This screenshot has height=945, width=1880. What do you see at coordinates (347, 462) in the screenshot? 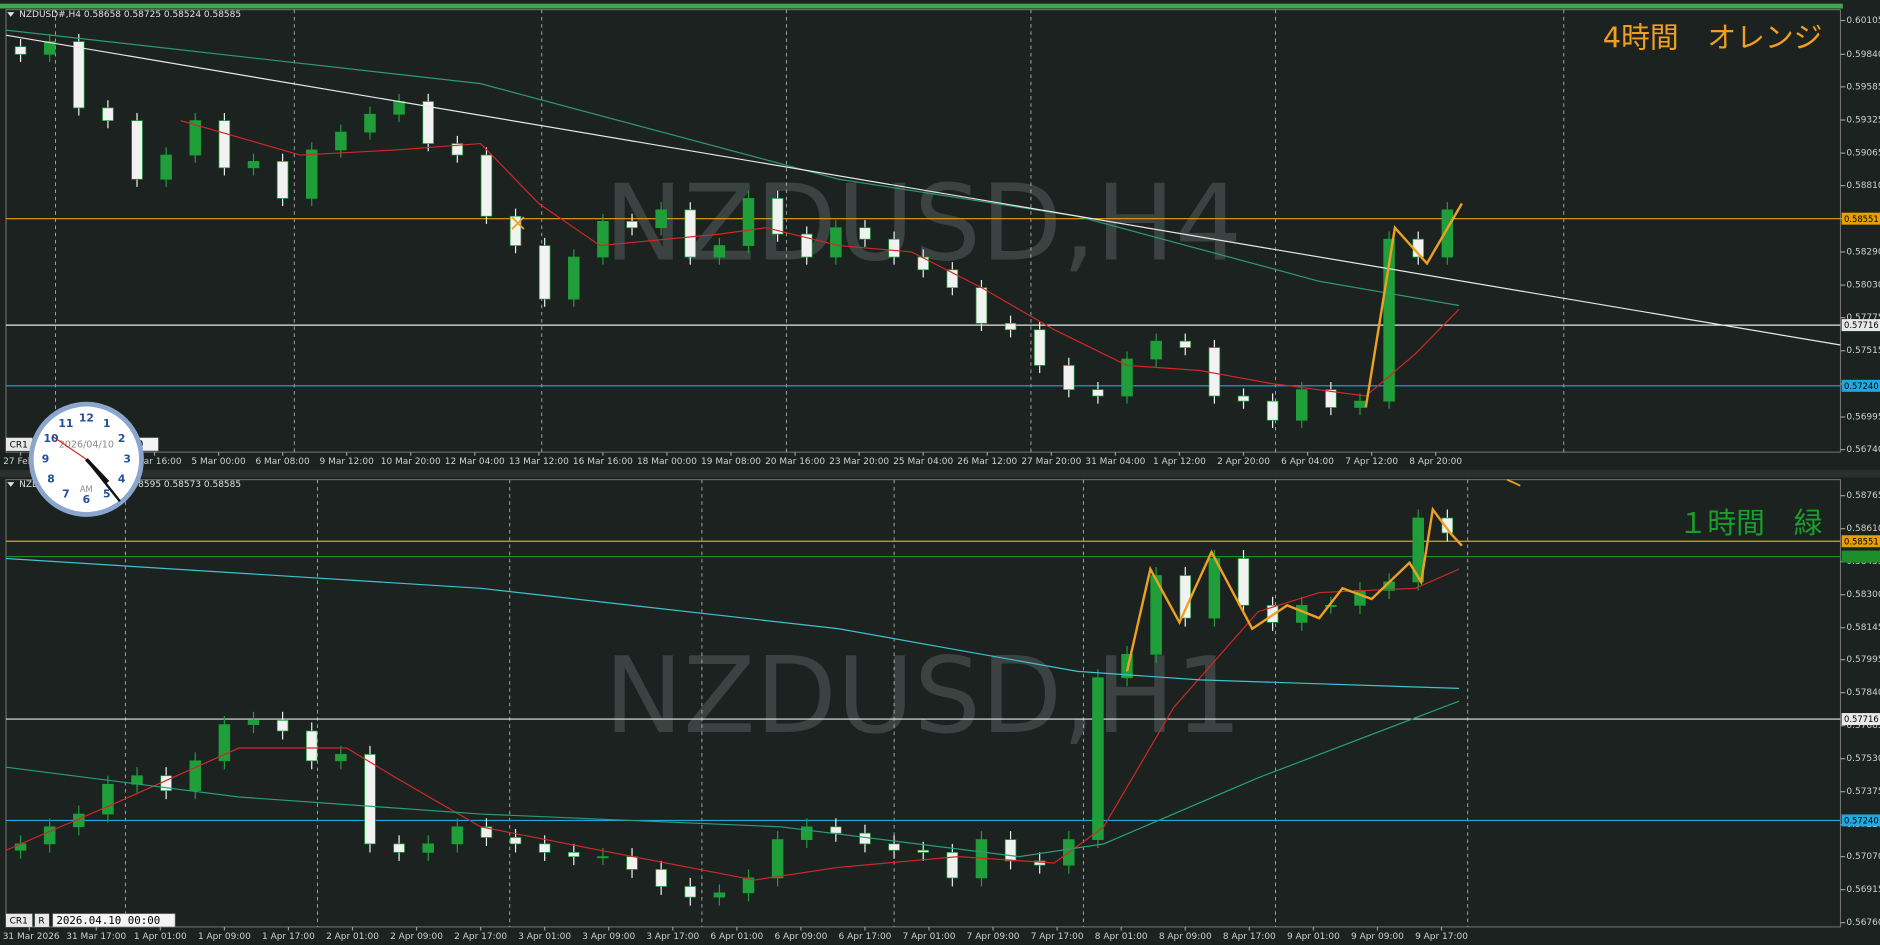
I see `x-tick-label: 9 Mar 12:00` at bounding box center [347, 462].